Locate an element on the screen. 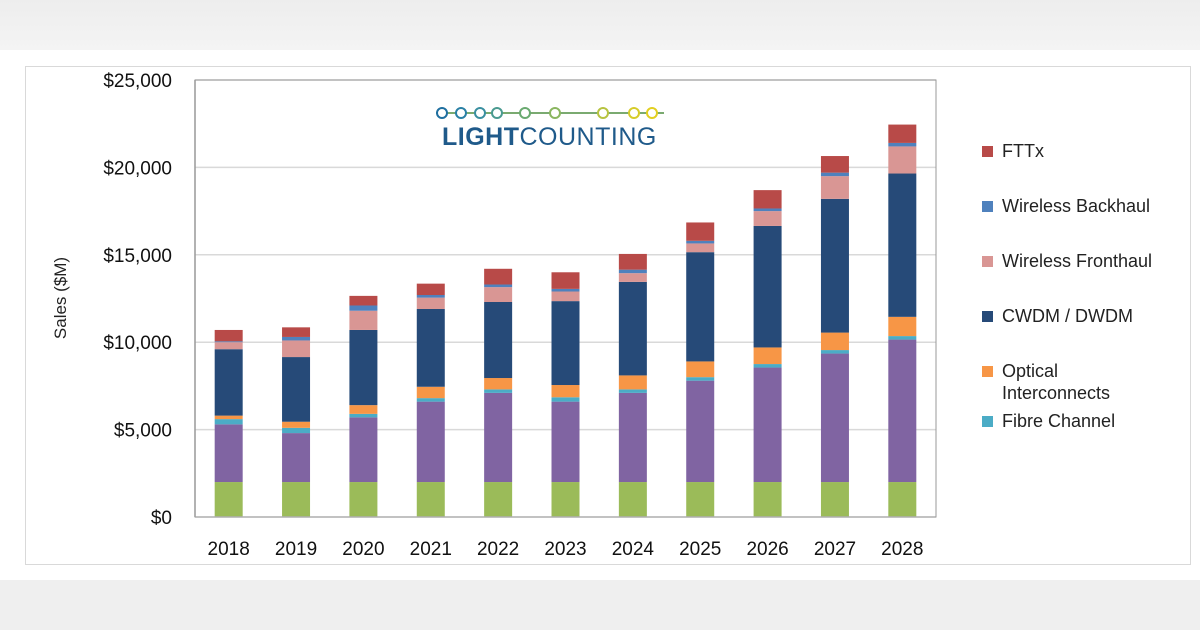  x-tick-label: 2026 is located at coordinates (767, 549).